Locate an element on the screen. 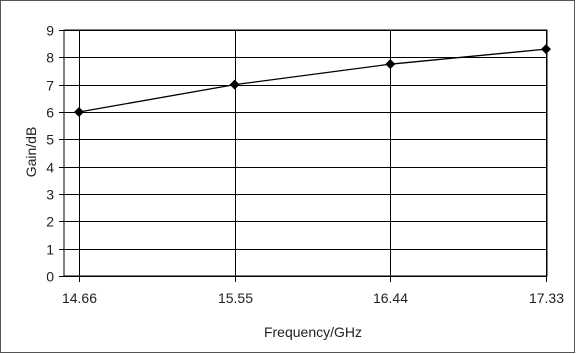  series-line is located at coordinates (312, 80).